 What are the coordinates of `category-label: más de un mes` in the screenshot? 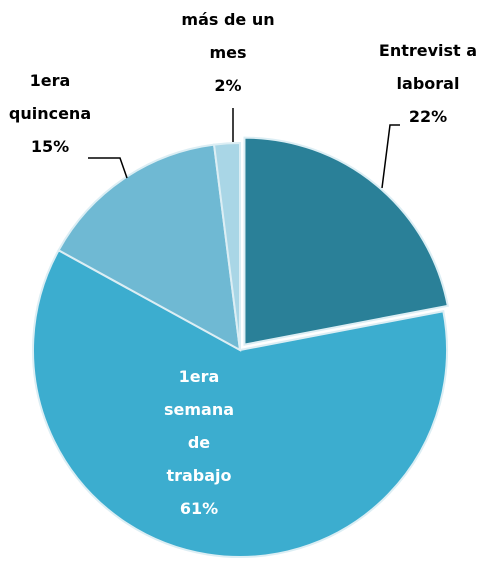 It's located at (228, 36).